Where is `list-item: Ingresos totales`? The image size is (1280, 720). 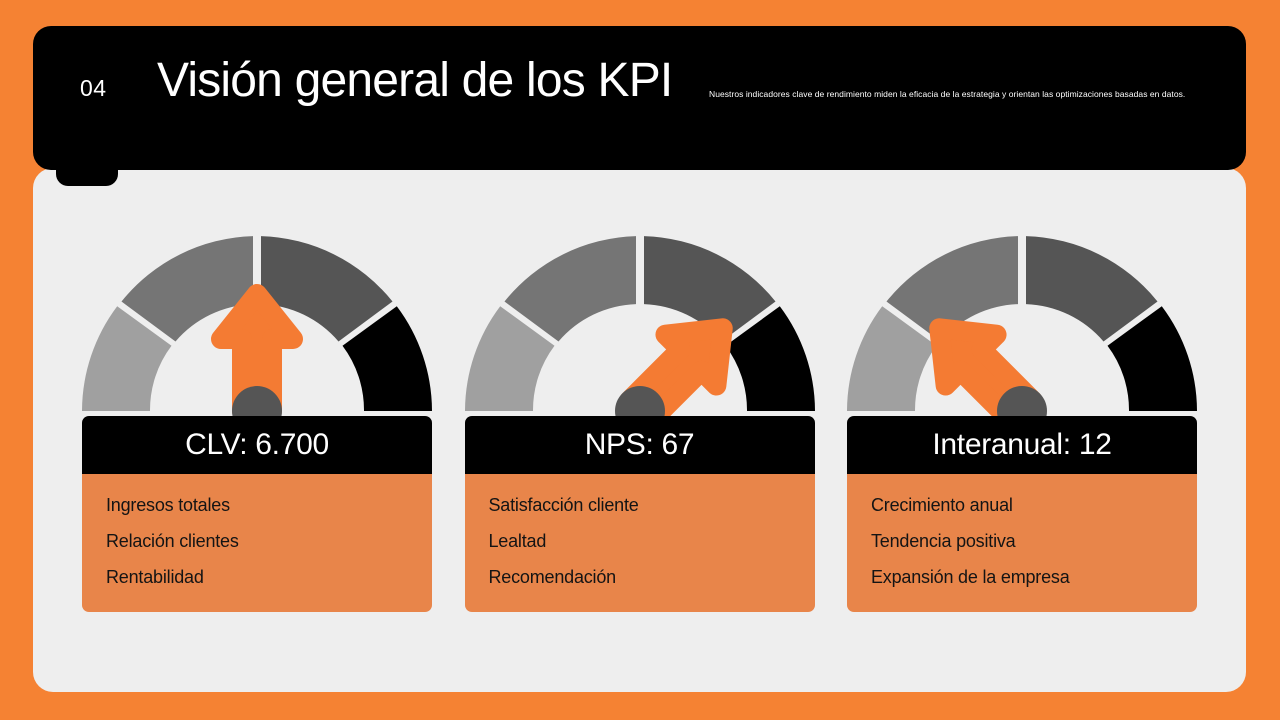
list-item: Ingresos totales is located at coordinates (168, 505).